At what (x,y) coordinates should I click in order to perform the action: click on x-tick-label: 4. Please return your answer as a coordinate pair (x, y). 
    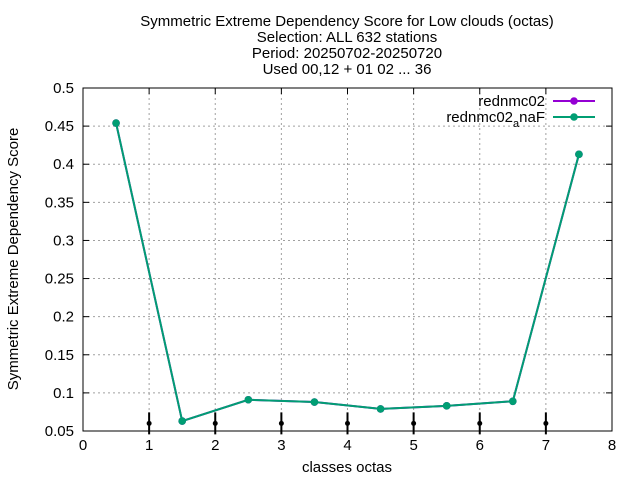
    Looking at the image, I should click on (347, 445).